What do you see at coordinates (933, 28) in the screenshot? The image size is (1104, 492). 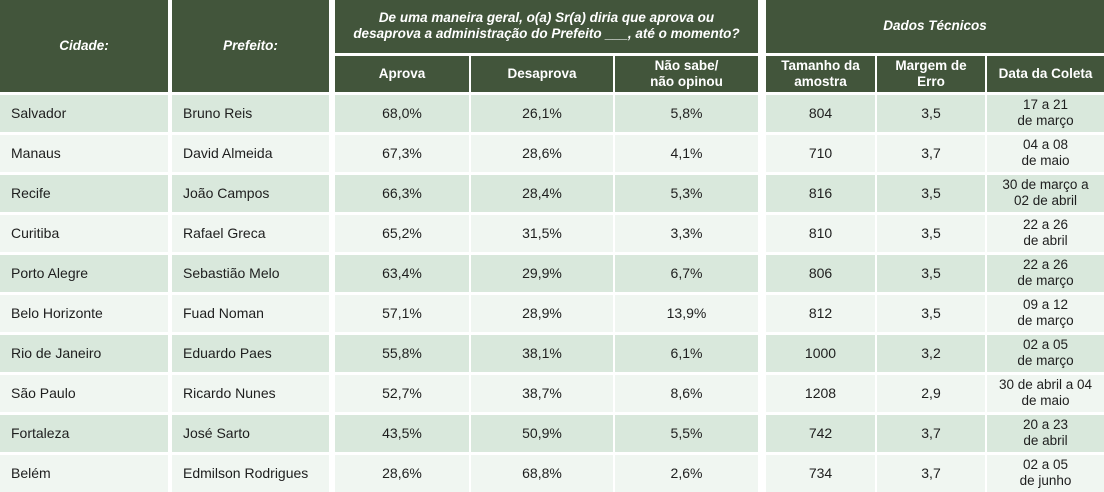 I see `technical-data-header: Dados Técnicos` at bounding box center [933, 28].